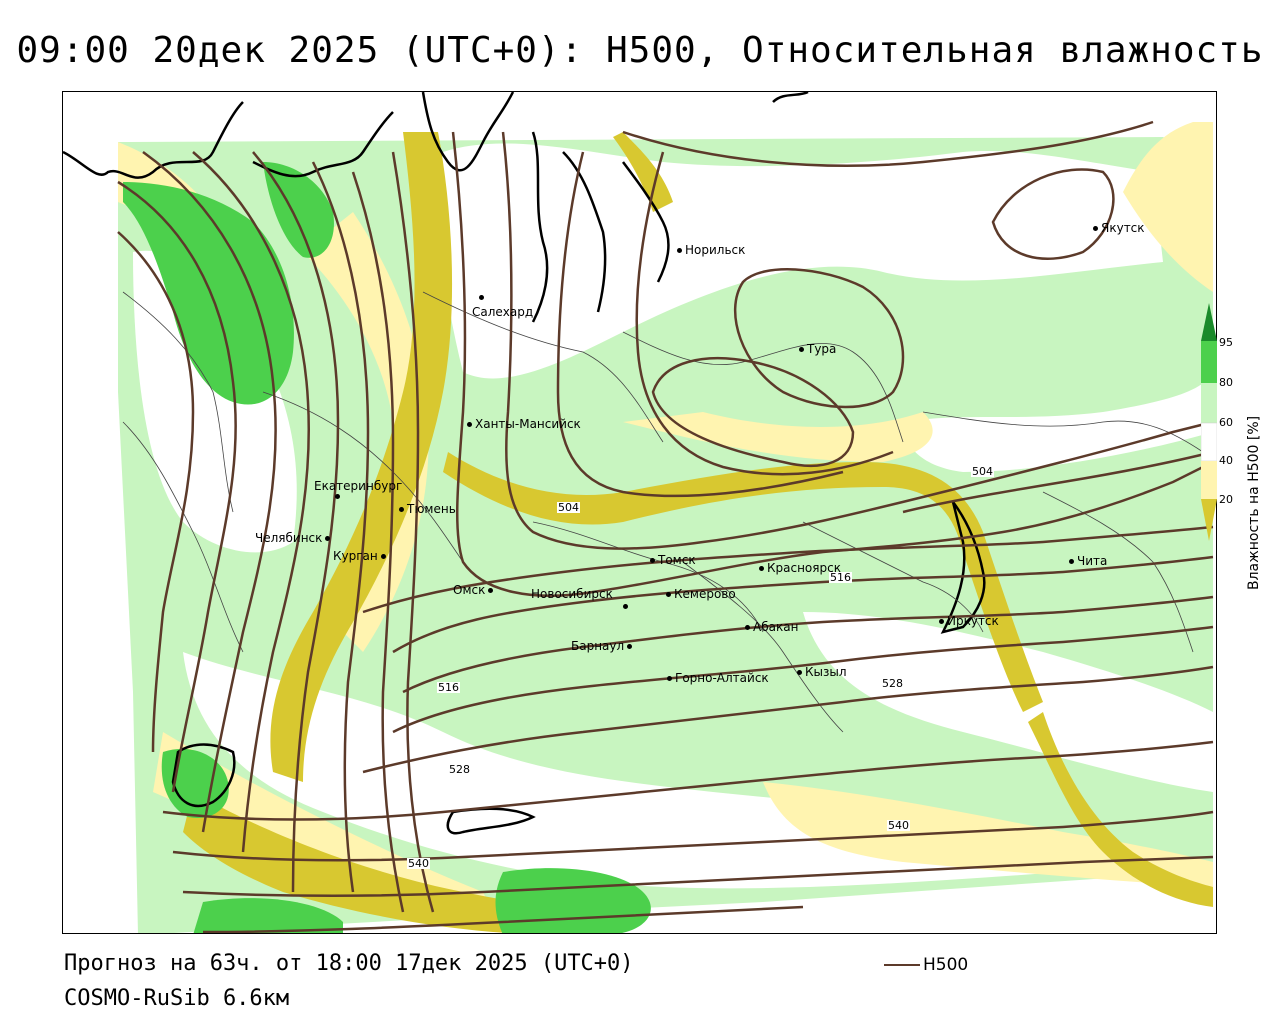 Image resolution: width=1280 pixels, height=1024 pixels. Describe the element at coordinates (822, 672) in the screenshot. I see `city-kyzyl: Кызыл` at that location.